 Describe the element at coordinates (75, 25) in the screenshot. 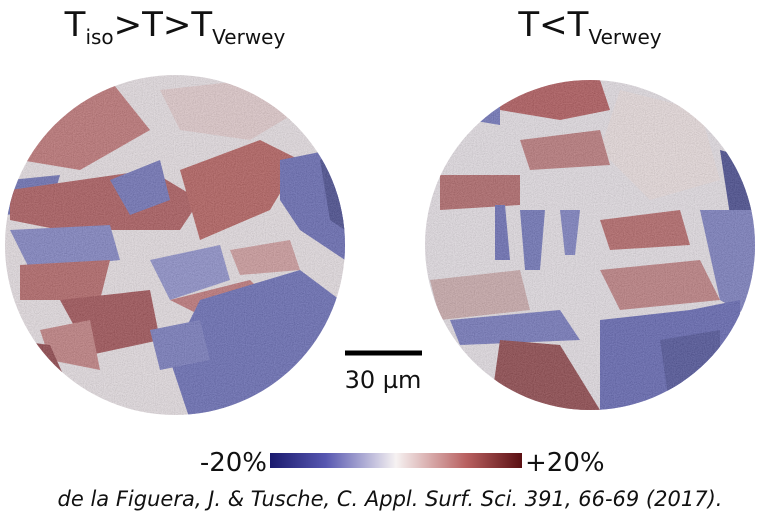

I see `title-text: T` at that location.